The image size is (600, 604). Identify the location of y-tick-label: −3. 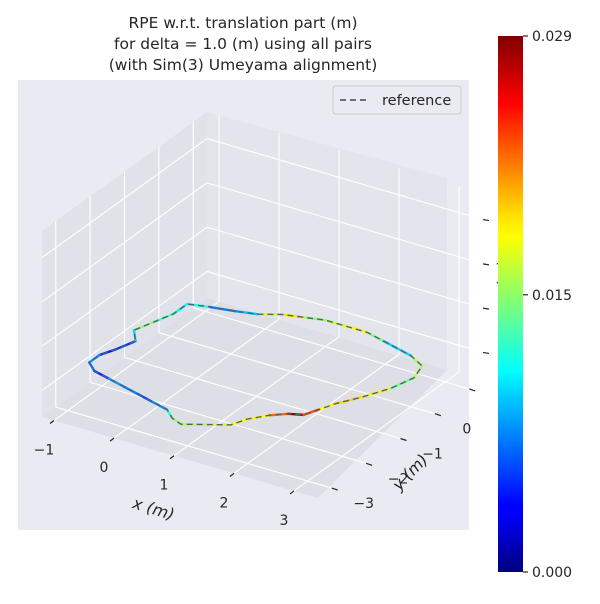
(363, 504).